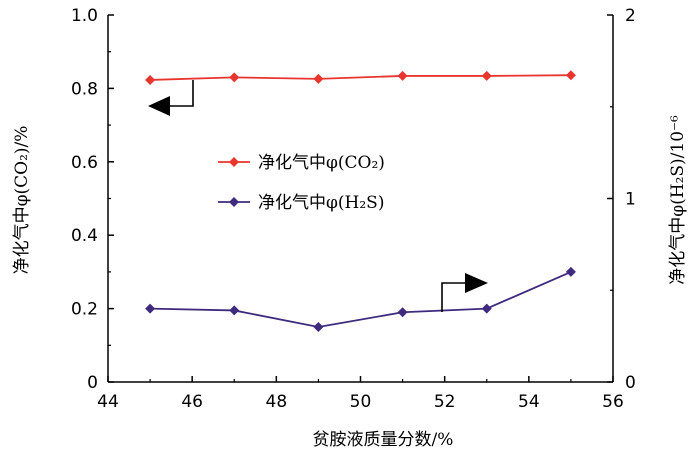 The height and width of the screenshot is (460, 700). Describe the element at coordinates (301, 183) in the screenshot. I see `legend: 净化气中φ(CO₂) 净化气中φ(H₂S)` at that location.